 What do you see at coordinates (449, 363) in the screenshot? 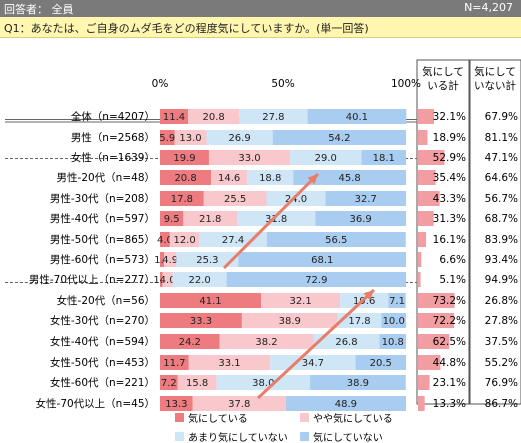
I see `summary-value-1: 44.8%` at bounding box center [449, 363].